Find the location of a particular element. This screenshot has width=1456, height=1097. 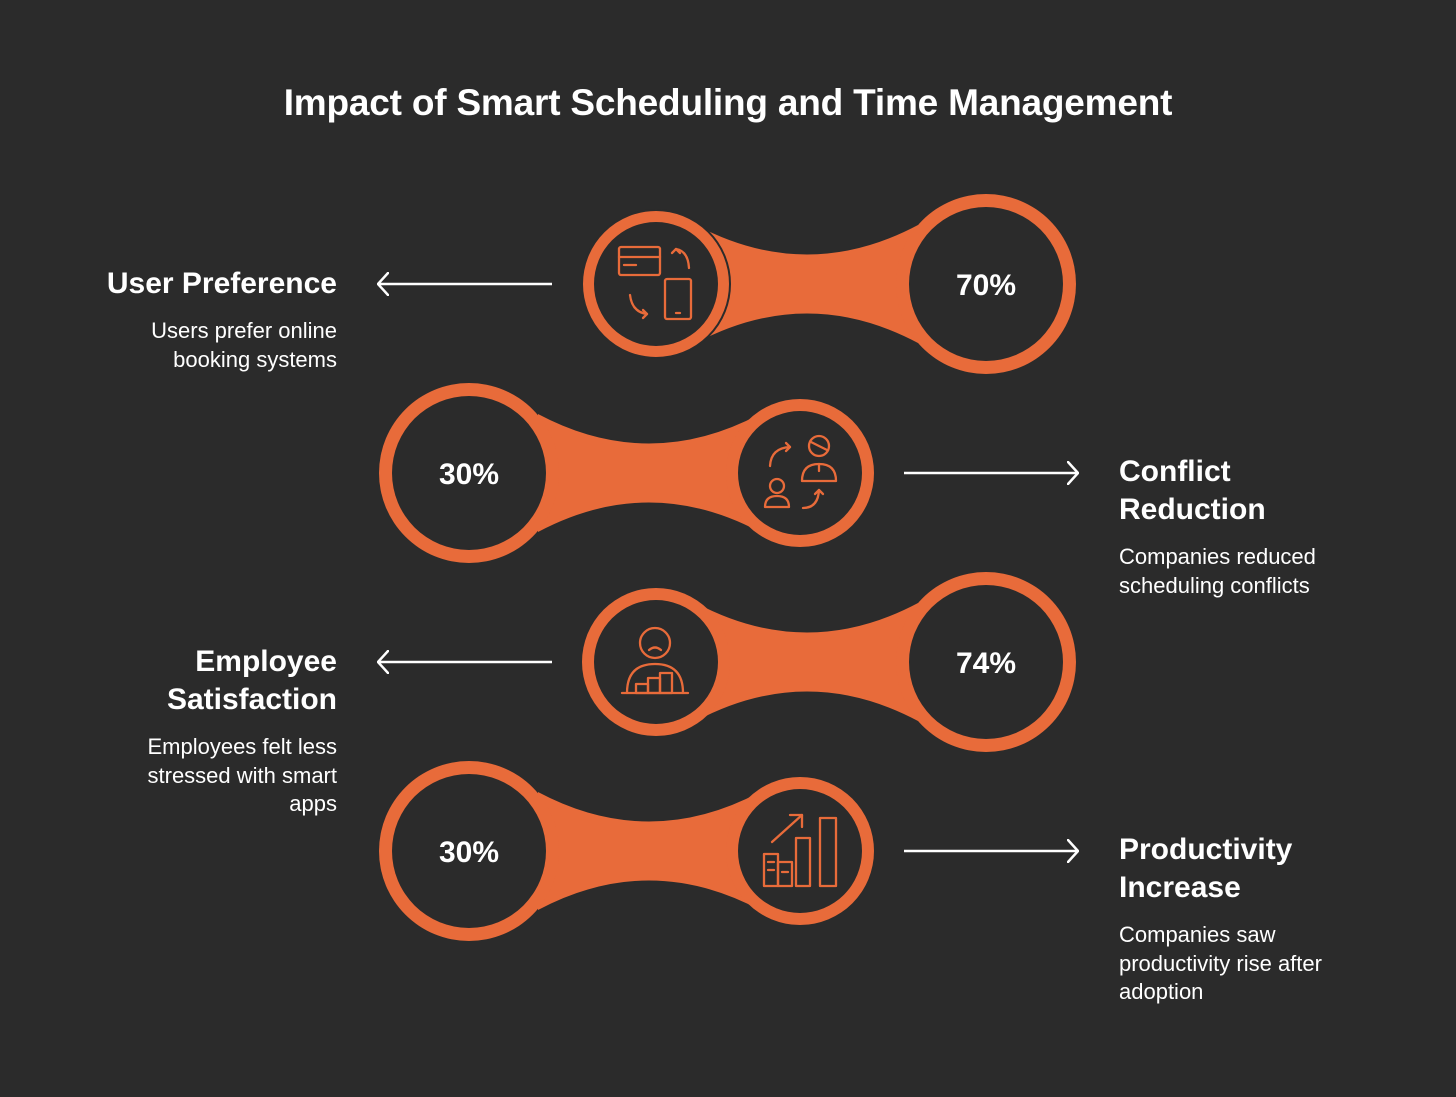

people-exchange-icon is located at coordinates (800, 472).